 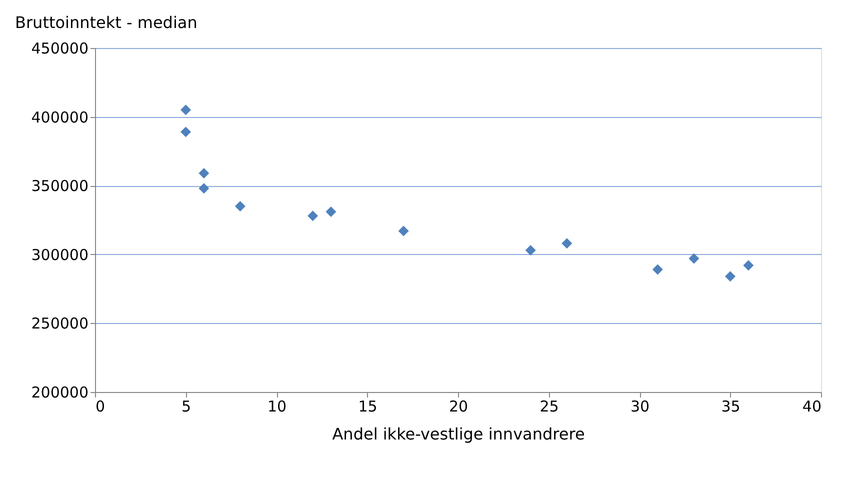 I want to click on y-tick-label: 350000, so click(x=59, y=186).